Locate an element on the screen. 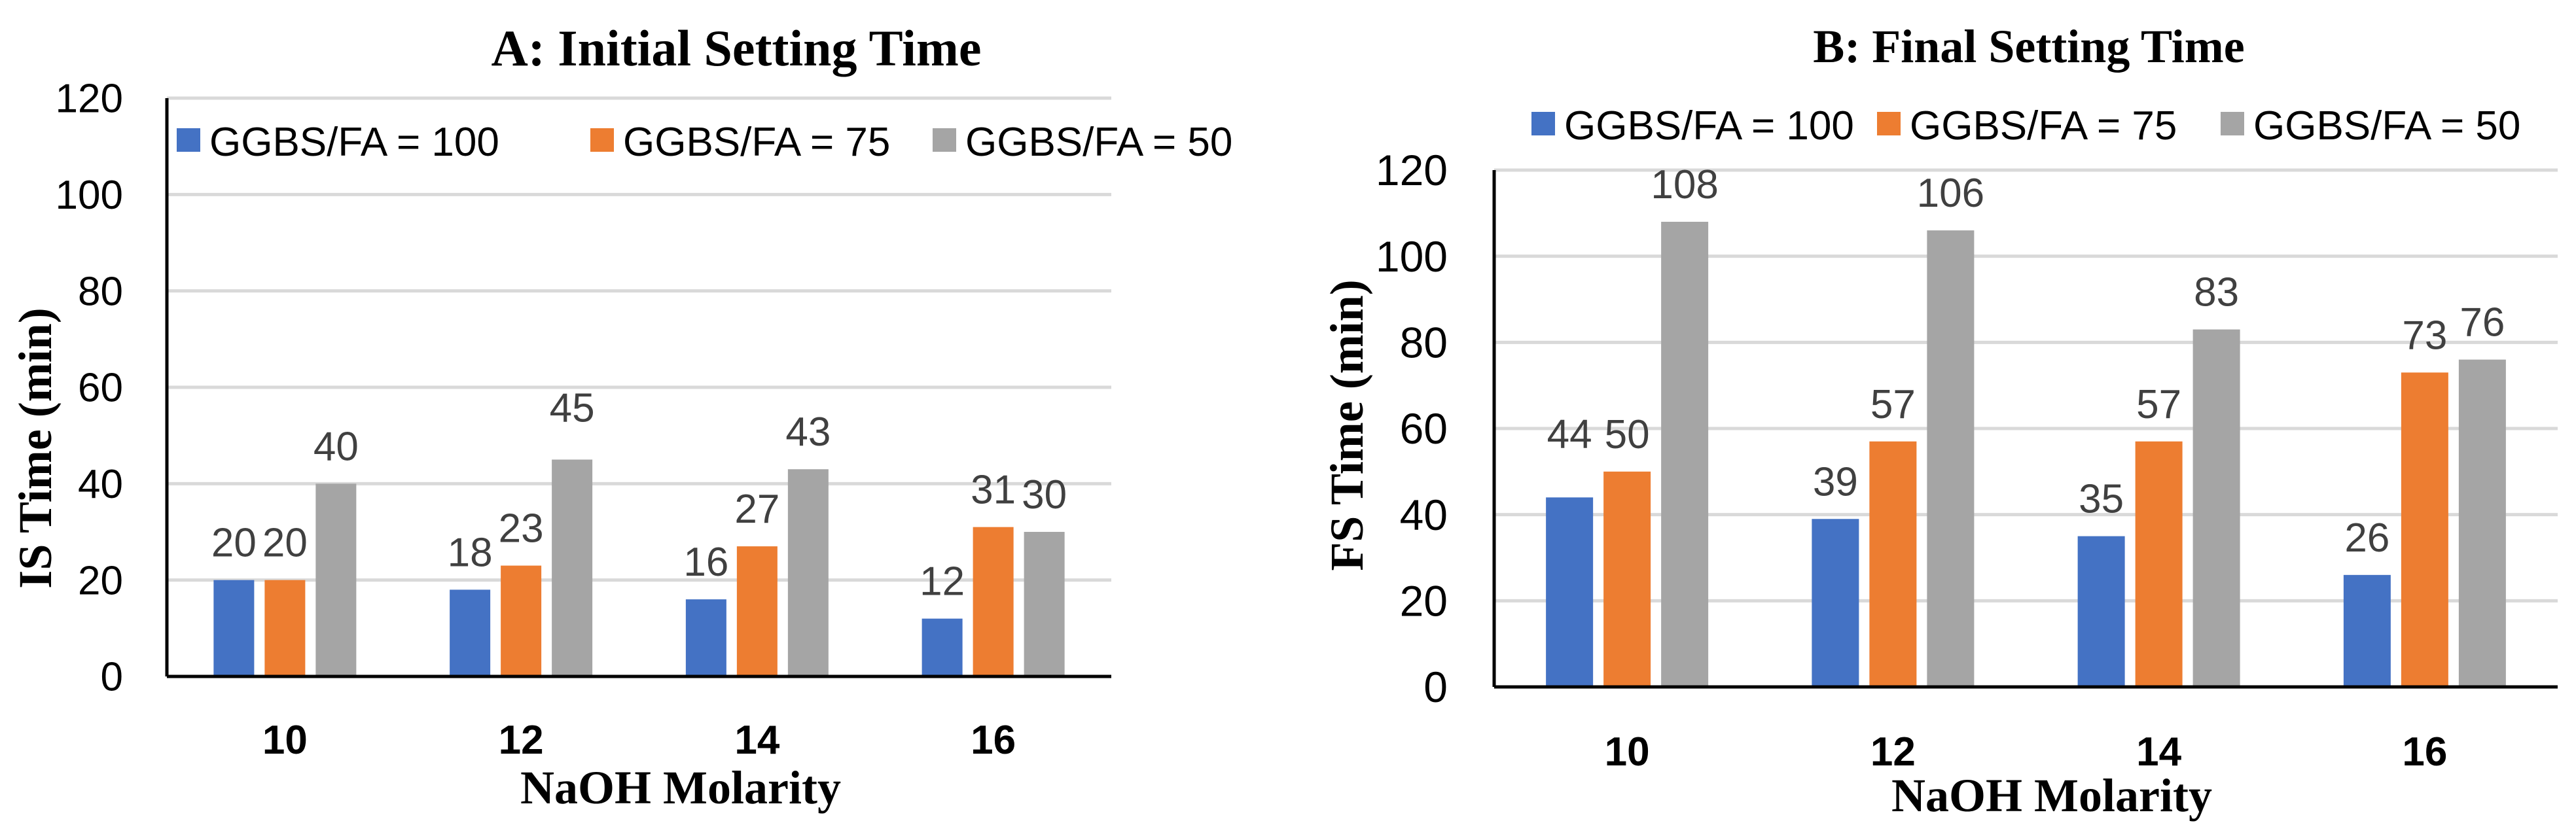  chart-b-legend: GGBS/FA = 100 GGBS/FA = 75 GGBS/FA = 50 is located at coordinates (2025, 126).